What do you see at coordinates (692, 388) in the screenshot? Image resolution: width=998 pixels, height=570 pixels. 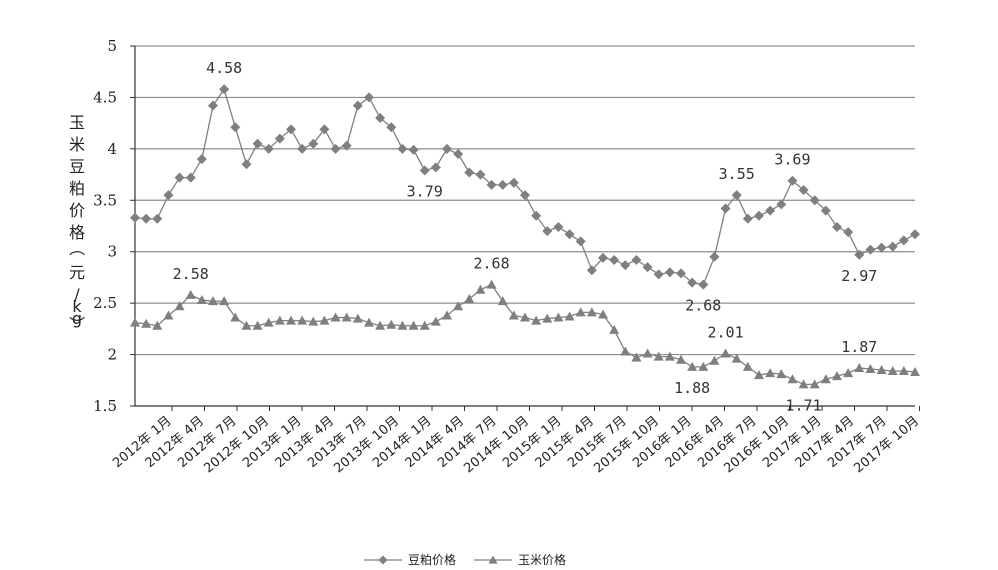 I see `data-label: 1.88` at bounding box center [692, 388].